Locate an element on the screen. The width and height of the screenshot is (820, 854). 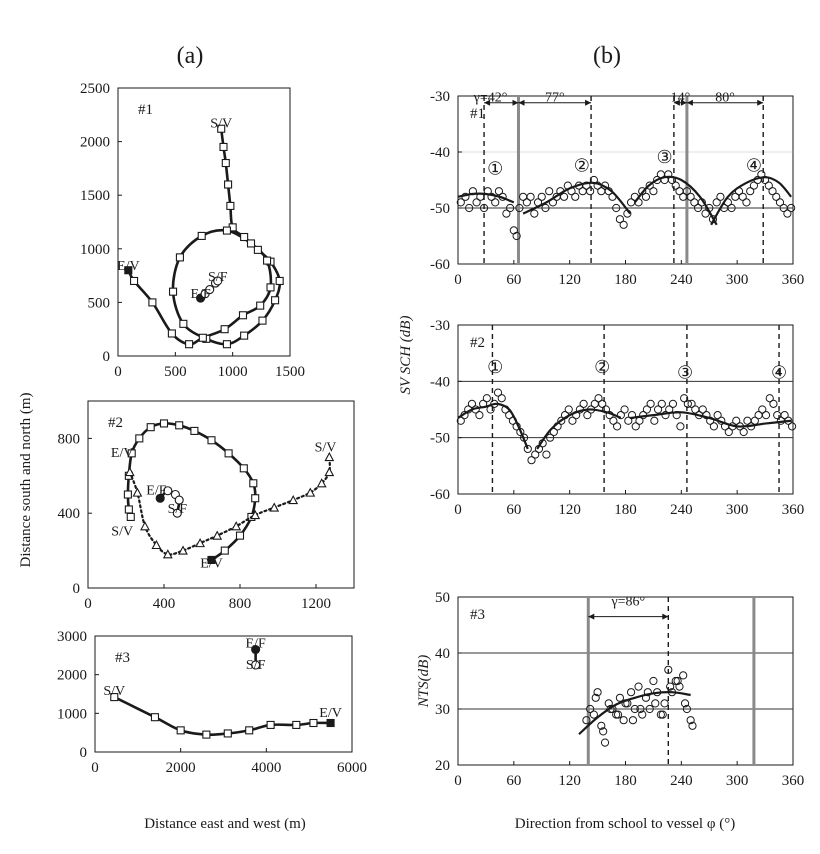
y-tick-label: -50 is located at coordinates (440, 209).